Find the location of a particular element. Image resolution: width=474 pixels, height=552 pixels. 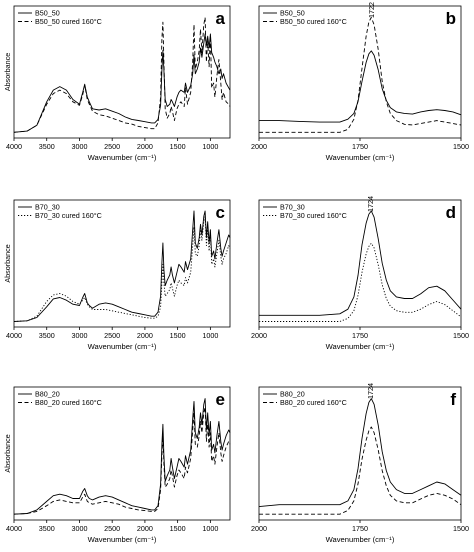

peak-annotation: 1722 is located at coordinates (371, 10).